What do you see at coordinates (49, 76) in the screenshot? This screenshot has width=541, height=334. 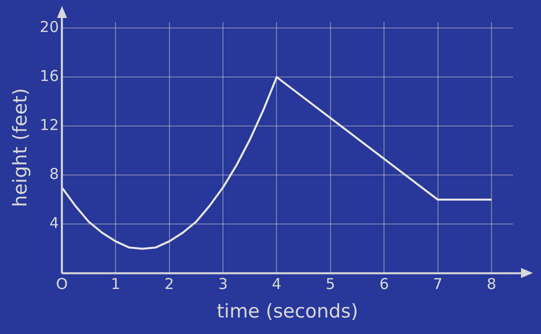 I see `y-tick-label: 16` at bounding box center [49, 76].